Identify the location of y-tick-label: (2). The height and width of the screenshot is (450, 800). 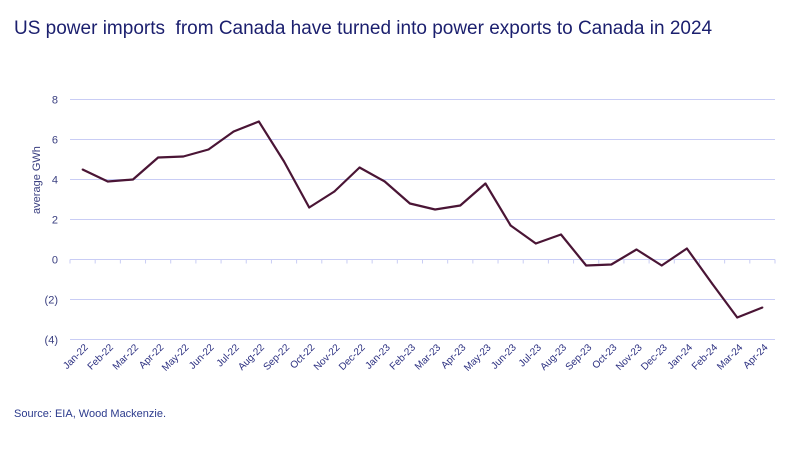
(51, 301).